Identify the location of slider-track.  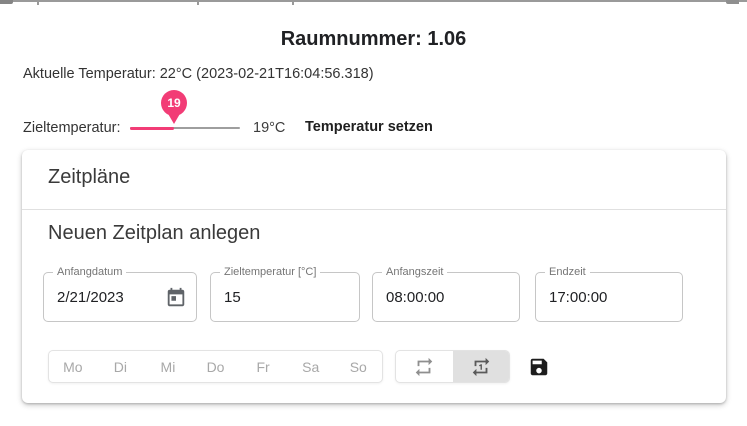
(185, 128).